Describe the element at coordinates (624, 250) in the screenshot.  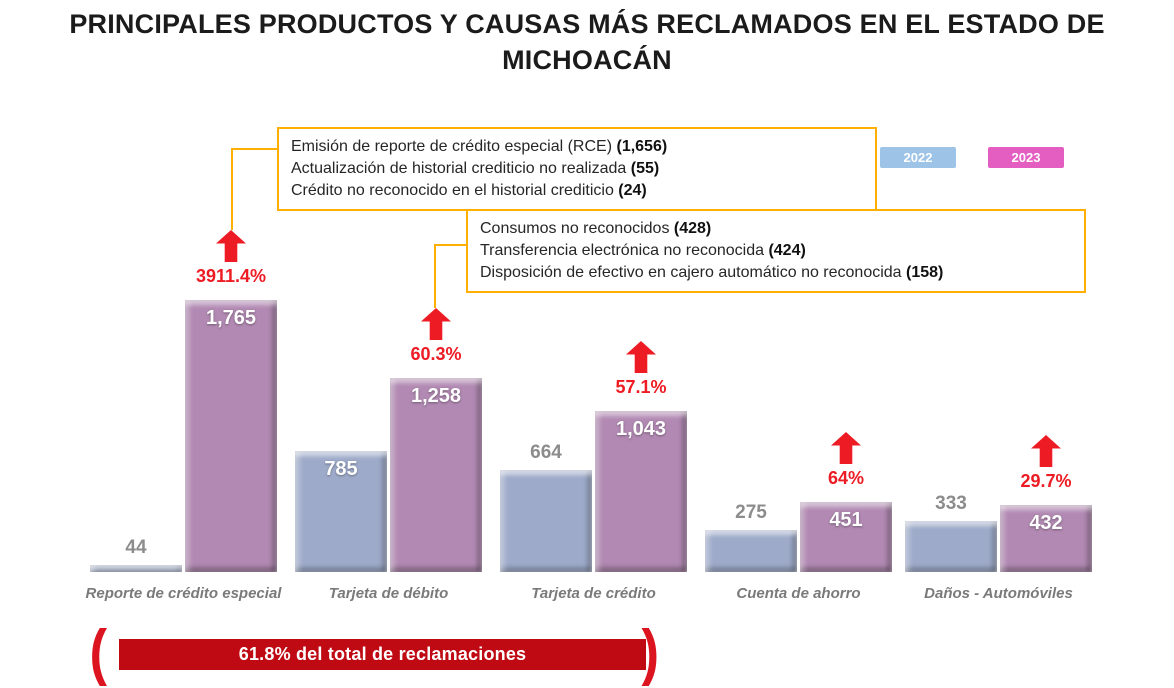
I see `cause-text: Transferencia electrónica no reconocida` at that location.